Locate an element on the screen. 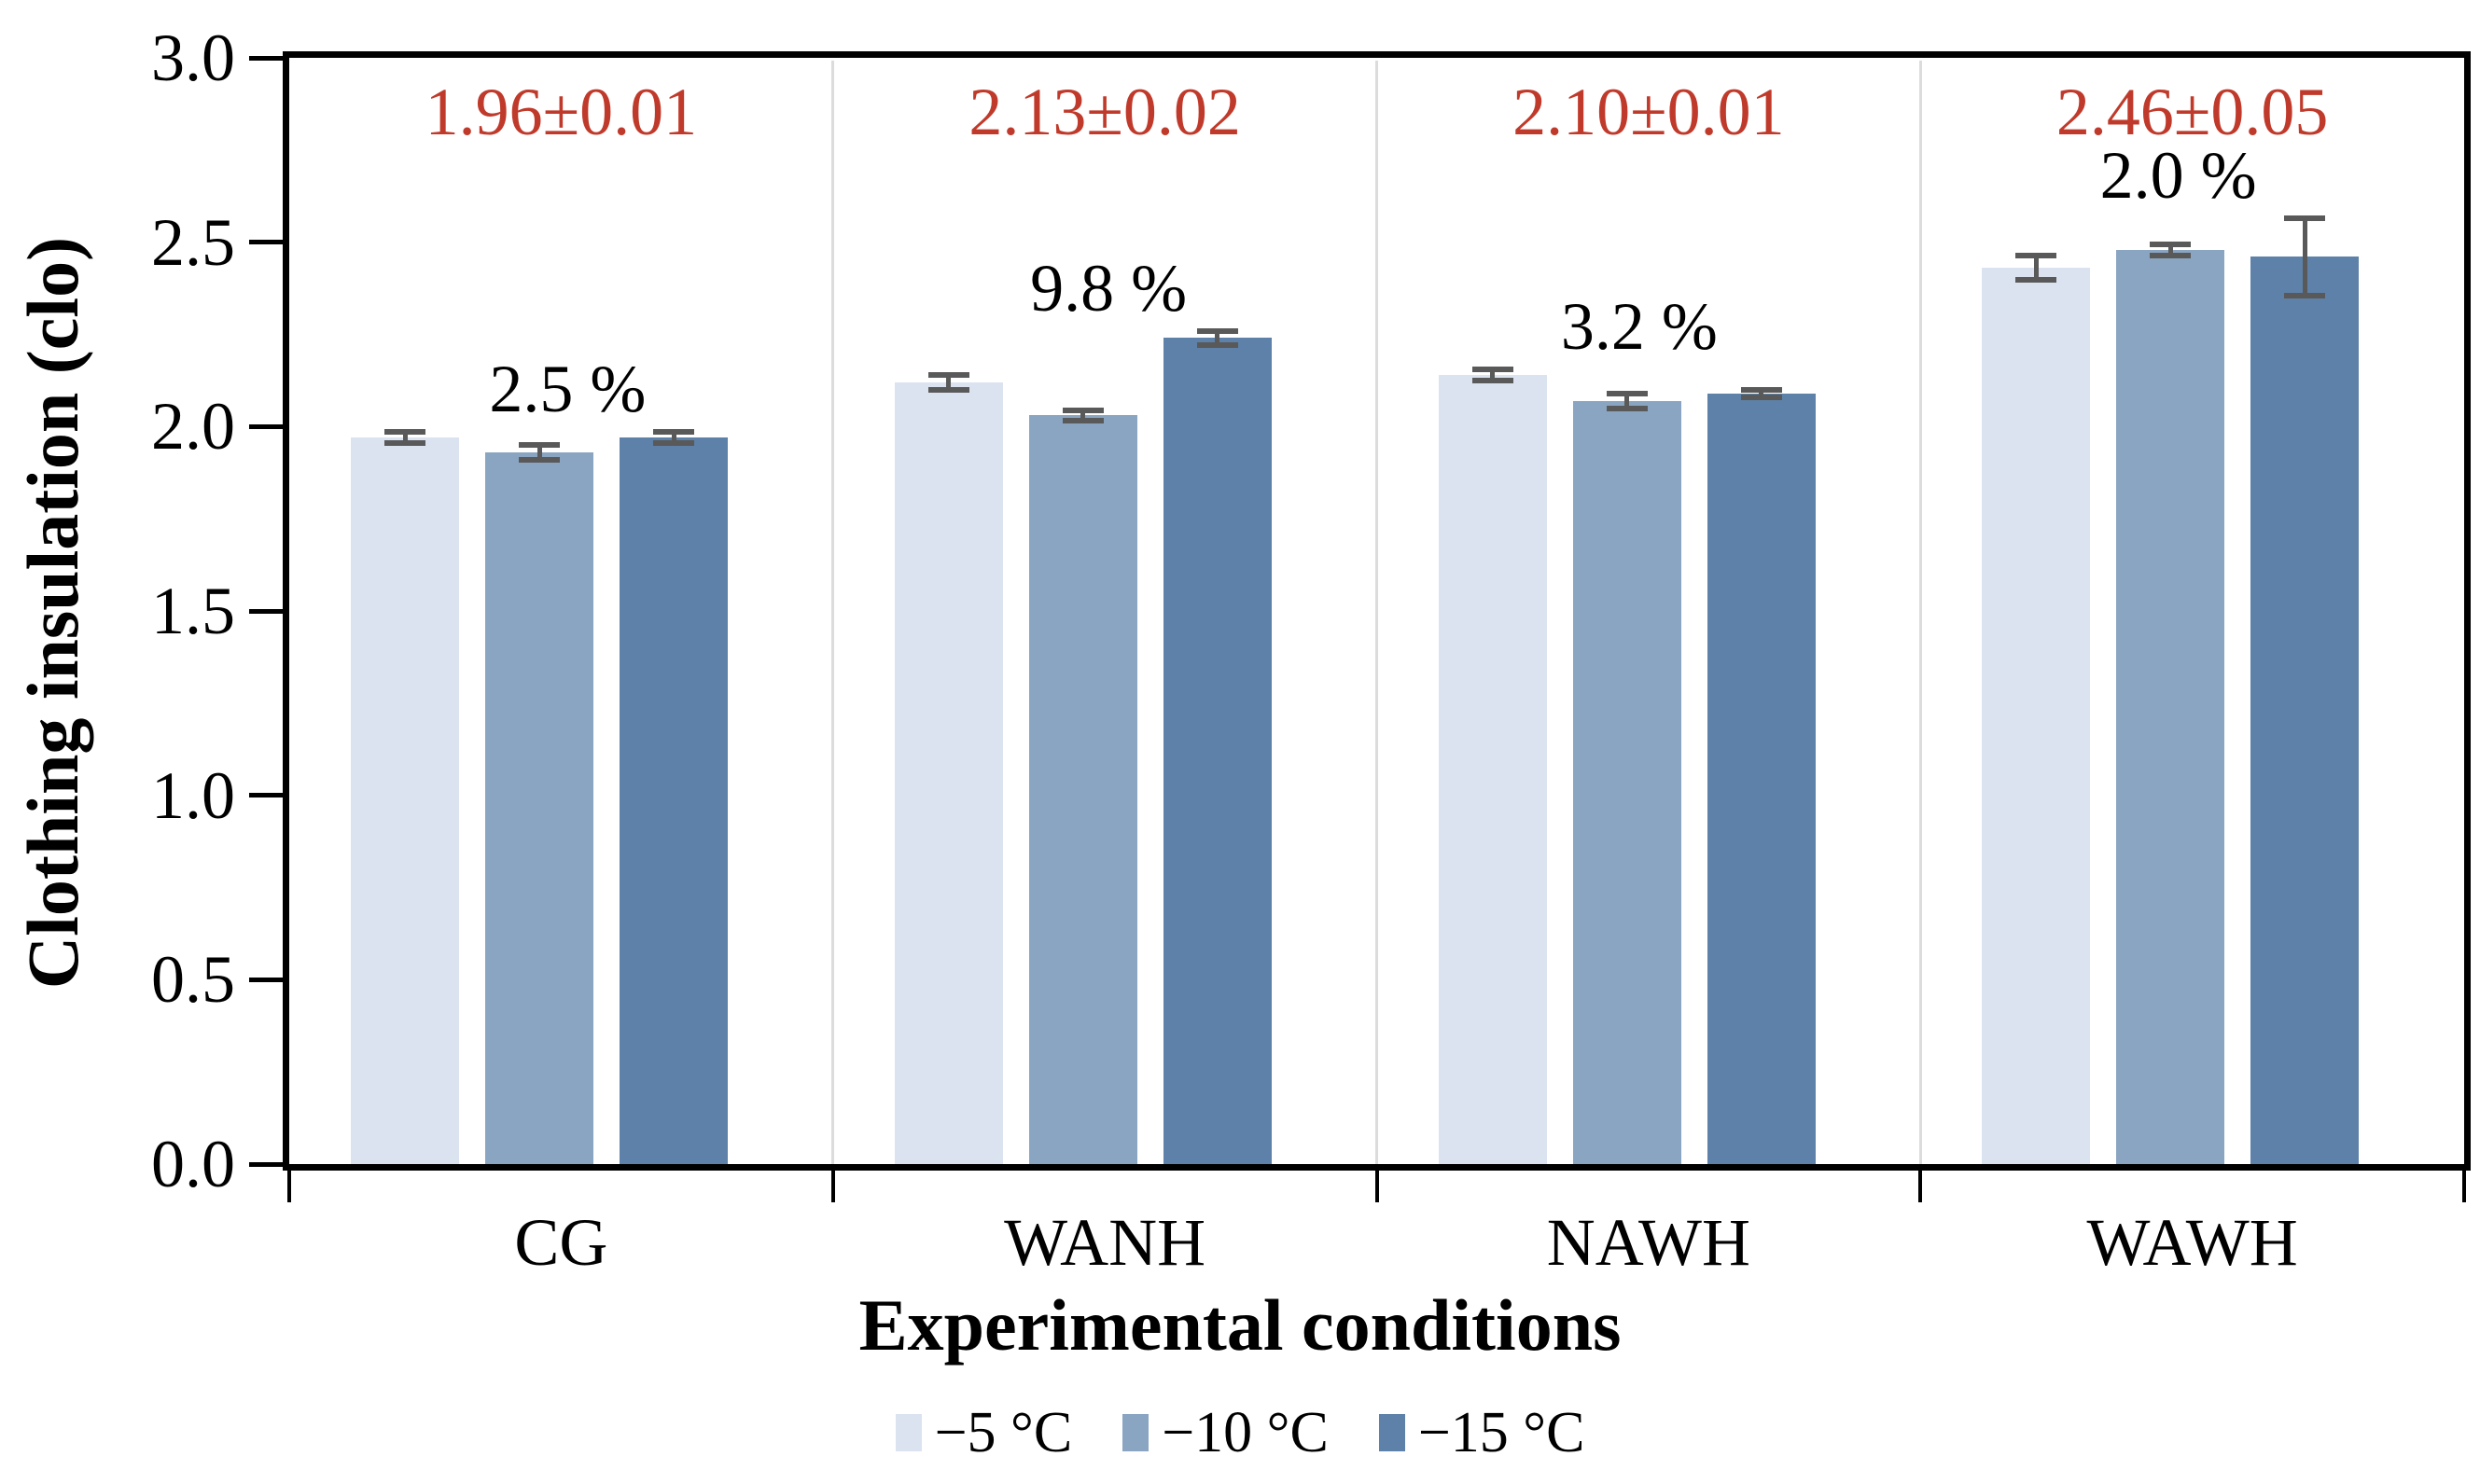 Image resolution: width=2480 pixels, height=1484 pixels. group-range-annotation: 3.2 % is located at coordinates (1639, 327).